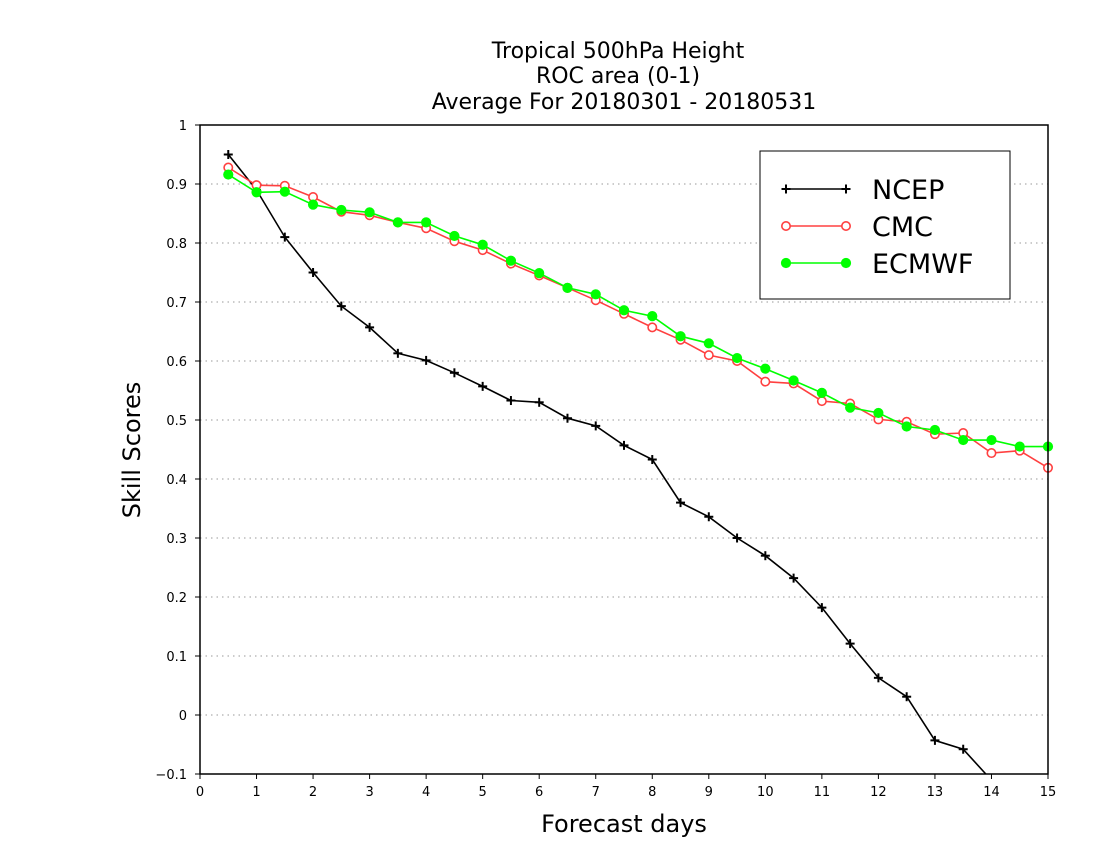 This screenshot has width=1100, height=850. Describe the element at coordinates (709, 792) in the screenshot. I see `x-tick-label: 9` at that location.